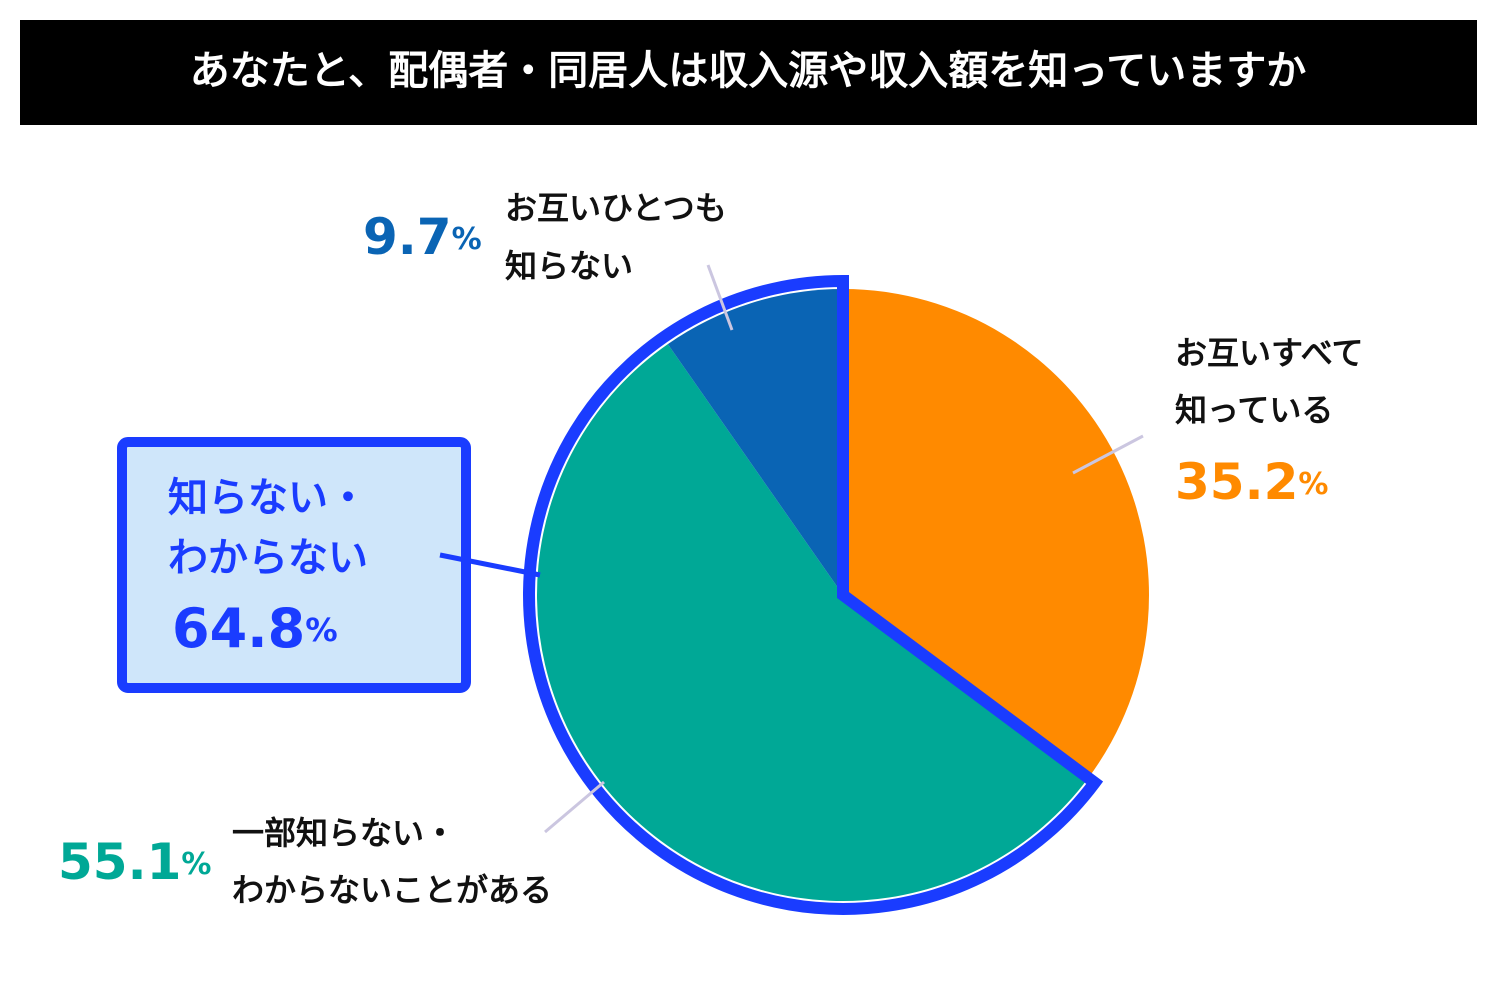 This screenshot has width=1500, height=1000. Describe the element at coordinates (616, 208) in the screenshot. I see `slice-label: お互いひとつも` at that location.